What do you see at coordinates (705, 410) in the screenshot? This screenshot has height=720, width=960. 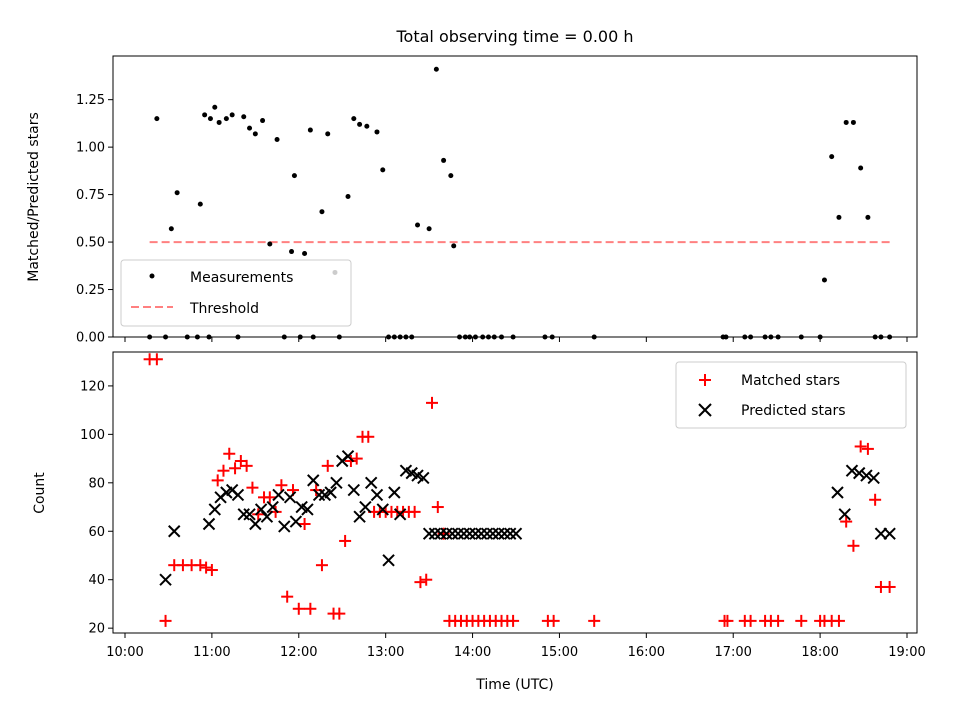 I see `legend-predicted-marker` at bounding box center [705, 410].